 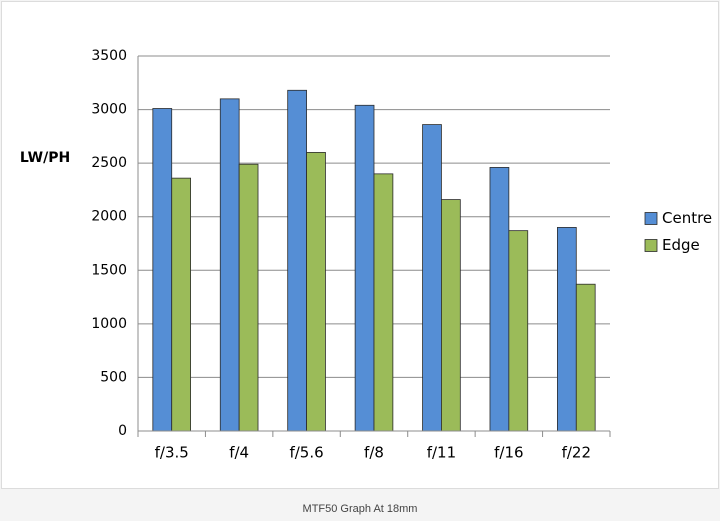 I want to click on x-tick-label: f/16, so click(x=508, y=453).